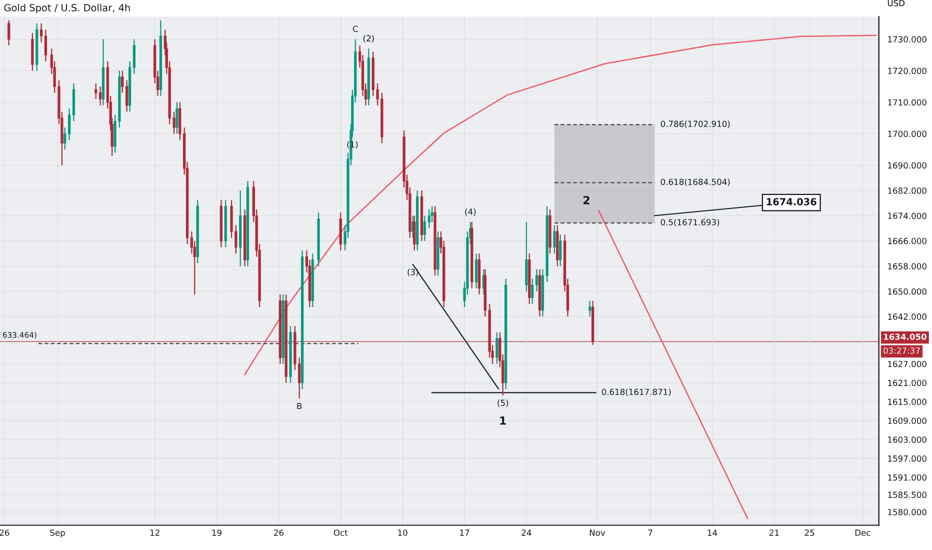  I want to click on x-tick-label: Dec, so click(862, 533).